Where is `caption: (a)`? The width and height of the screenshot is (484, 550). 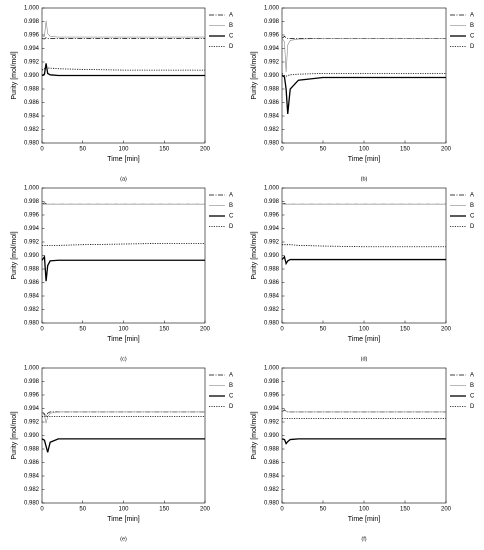 caption: (a) is located at coordinates (123, 179).